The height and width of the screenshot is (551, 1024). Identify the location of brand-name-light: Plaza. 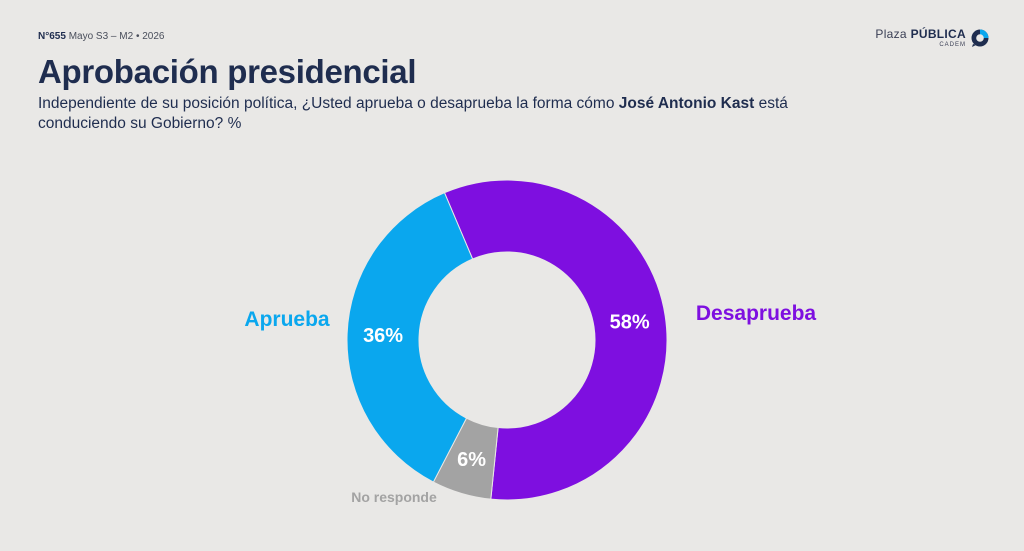
(891, 34).